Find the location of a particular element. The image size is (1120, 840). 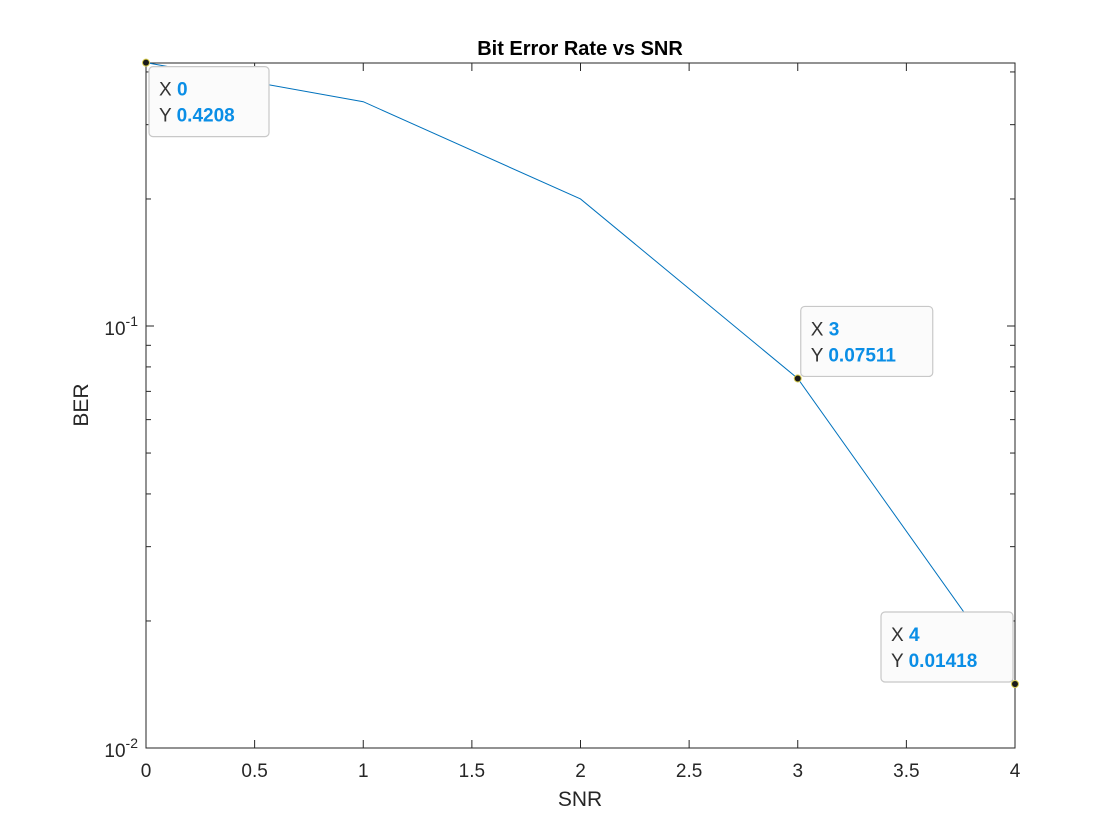

datatip-x-row: X 0 is located at coordinates (173, 90).